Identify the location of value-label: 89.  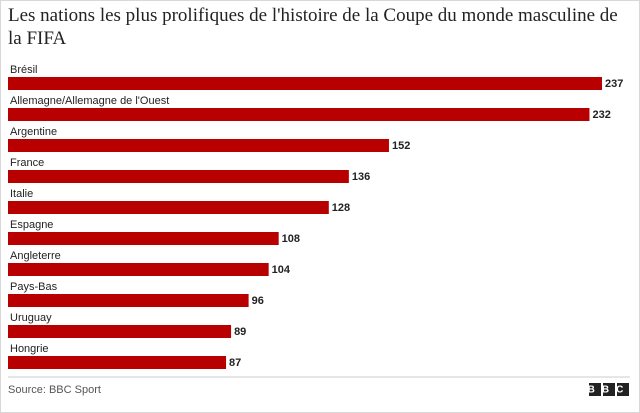
(240, 332).